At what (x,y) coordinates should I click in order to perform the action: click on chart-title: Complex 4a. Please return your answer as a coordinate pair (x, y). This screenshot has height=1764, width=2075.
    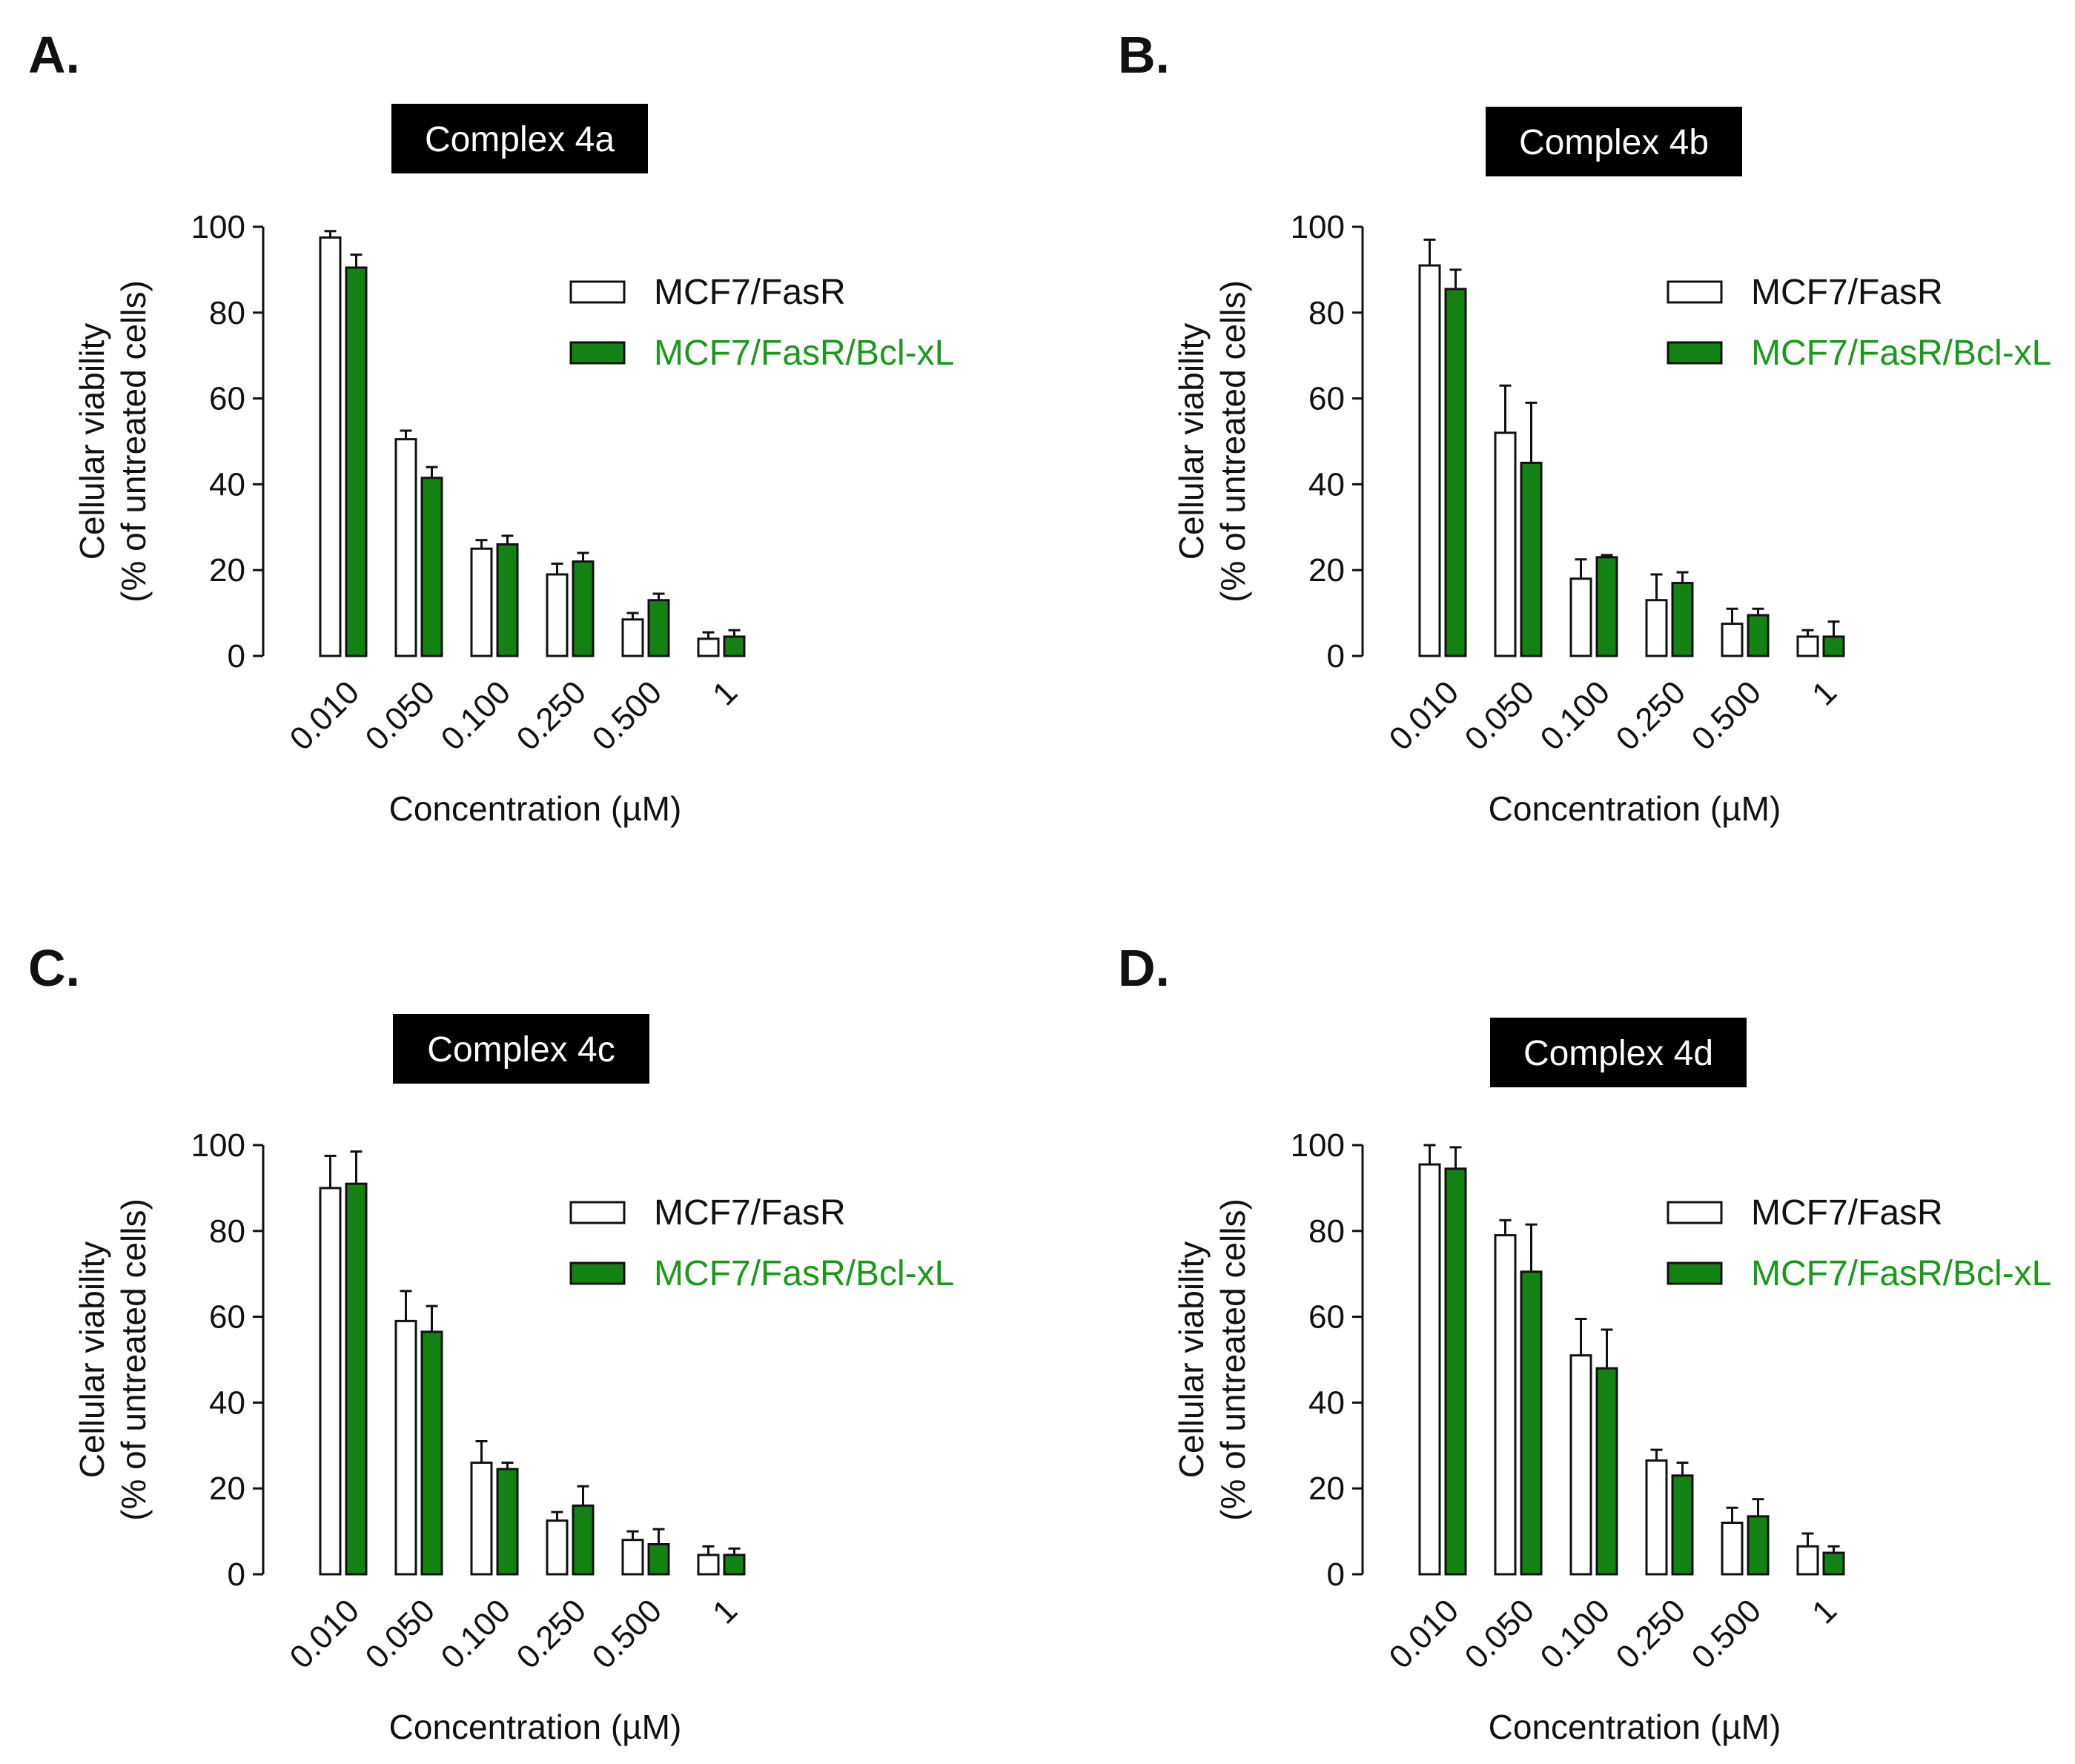
    Looking at the image, I should click on (520, 139).